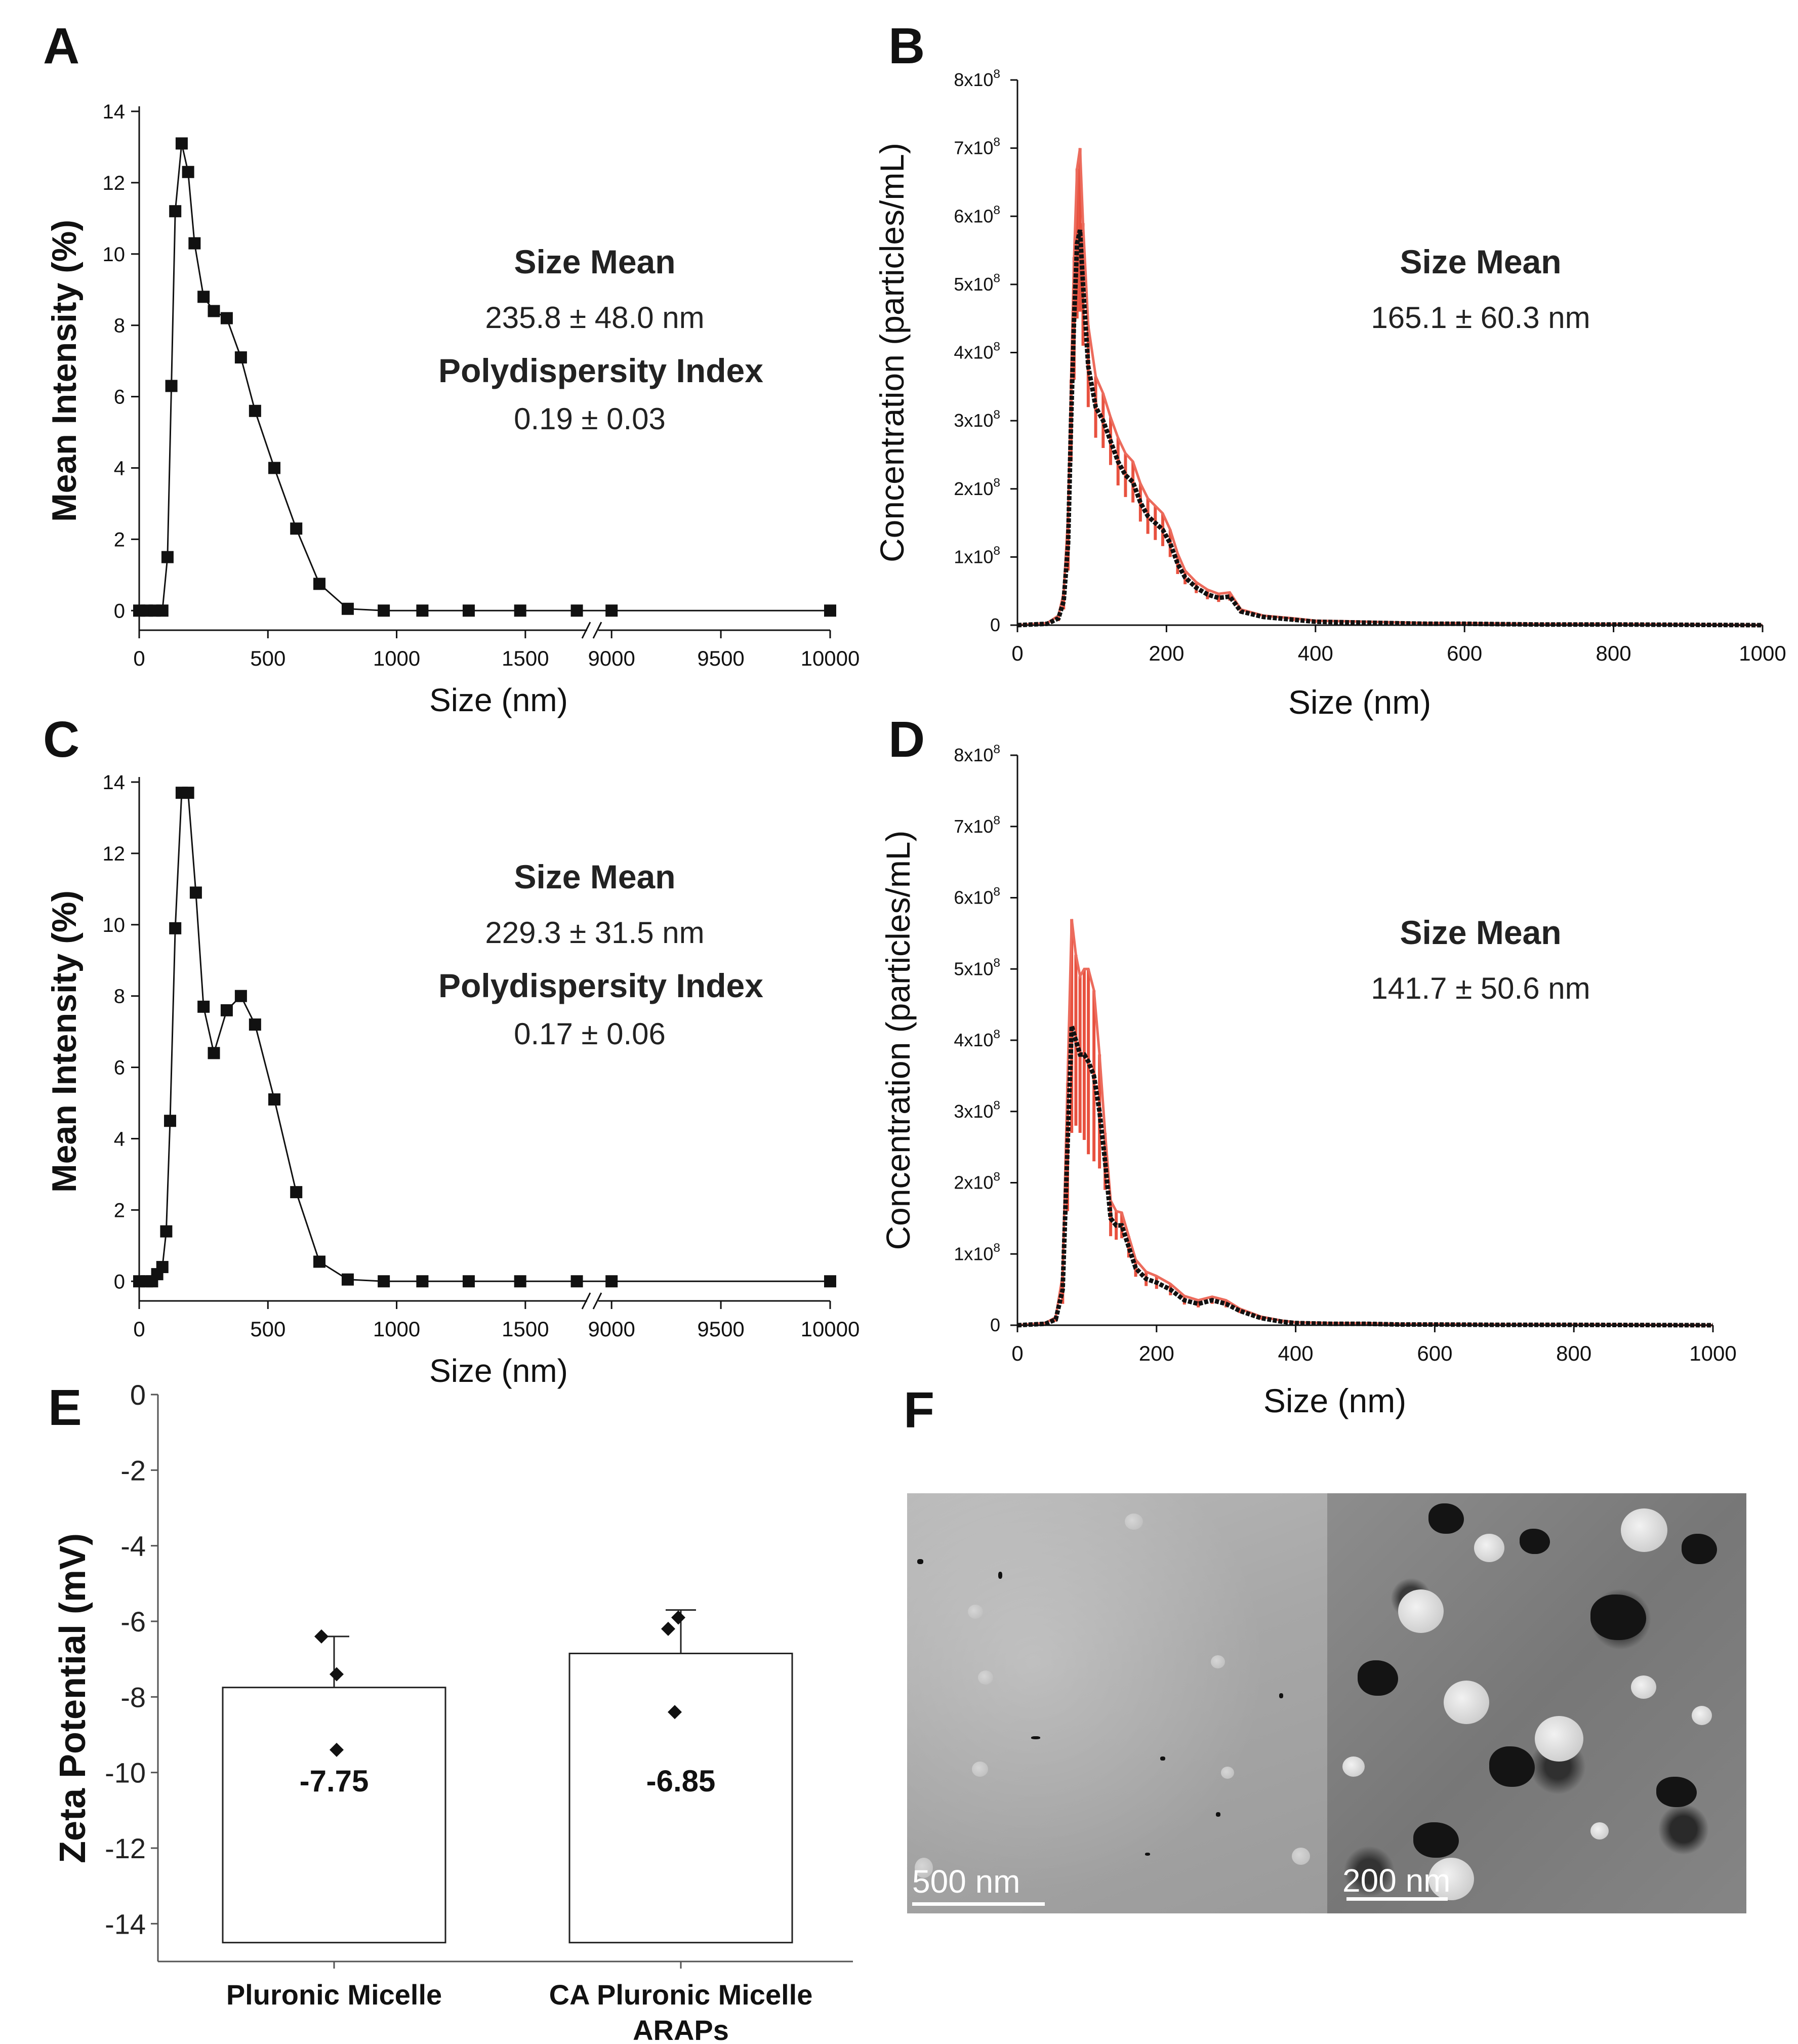  What do you see at coordinates (115, 254) in the screenshot?
I see `y-tick-label: 10` at bounding box center [115, 254].